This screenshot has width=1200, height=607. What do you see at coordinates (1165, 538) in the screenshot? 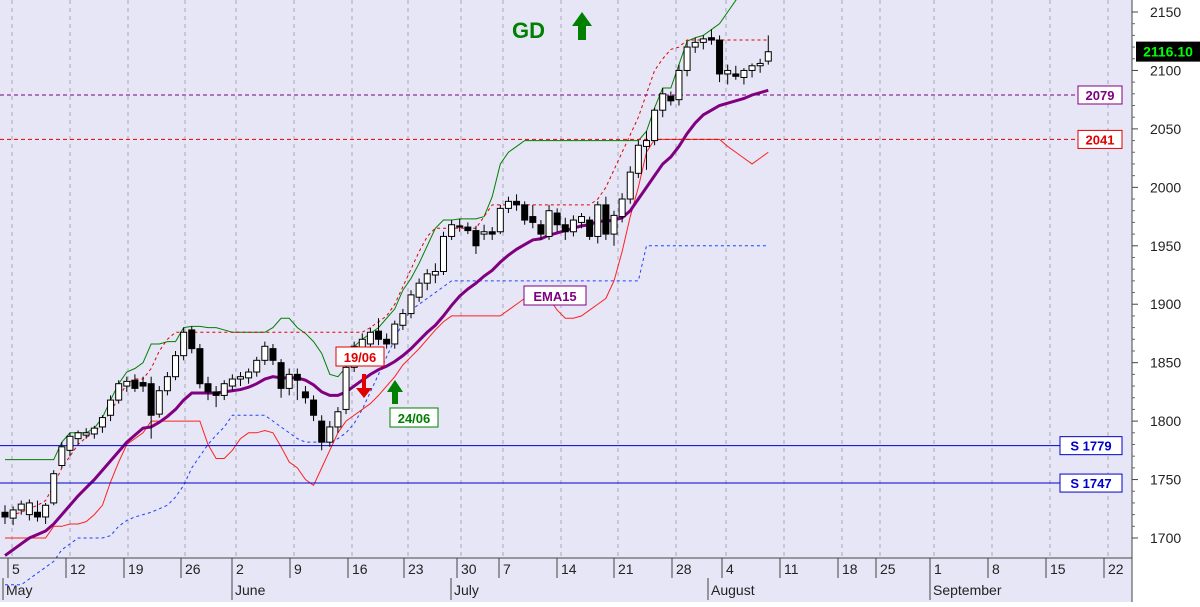
I see `price-tick-label: 1700` at bounding box center [1165, 538].